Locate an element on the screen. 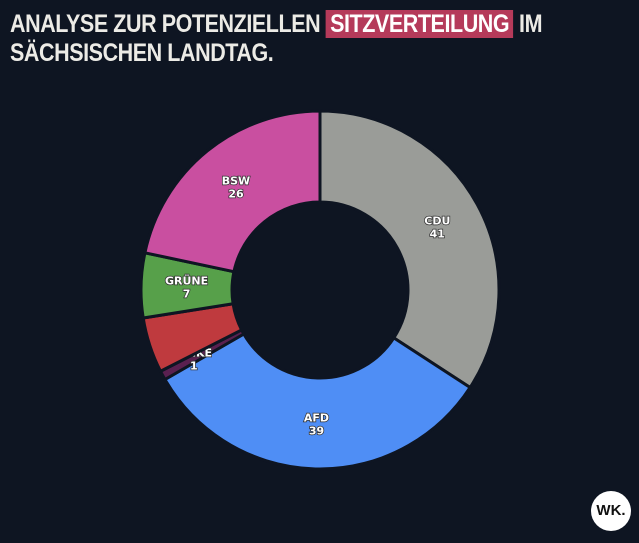 This screenshot has width=639, height=543. slice-cdu is located at coordinates (409, 249).